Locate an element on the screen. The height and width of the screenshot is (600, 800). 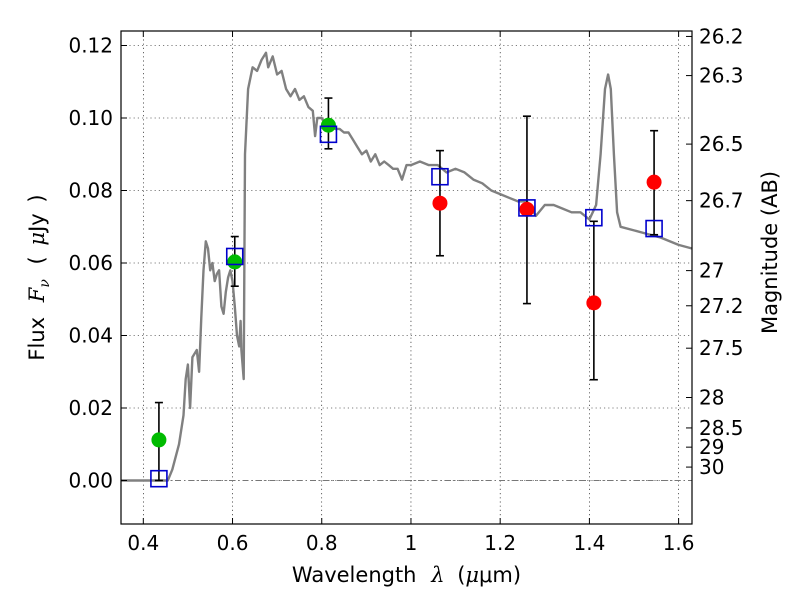
y-axis-label: Flux Fν ( μJy ) is located at coordinates (39, 277).